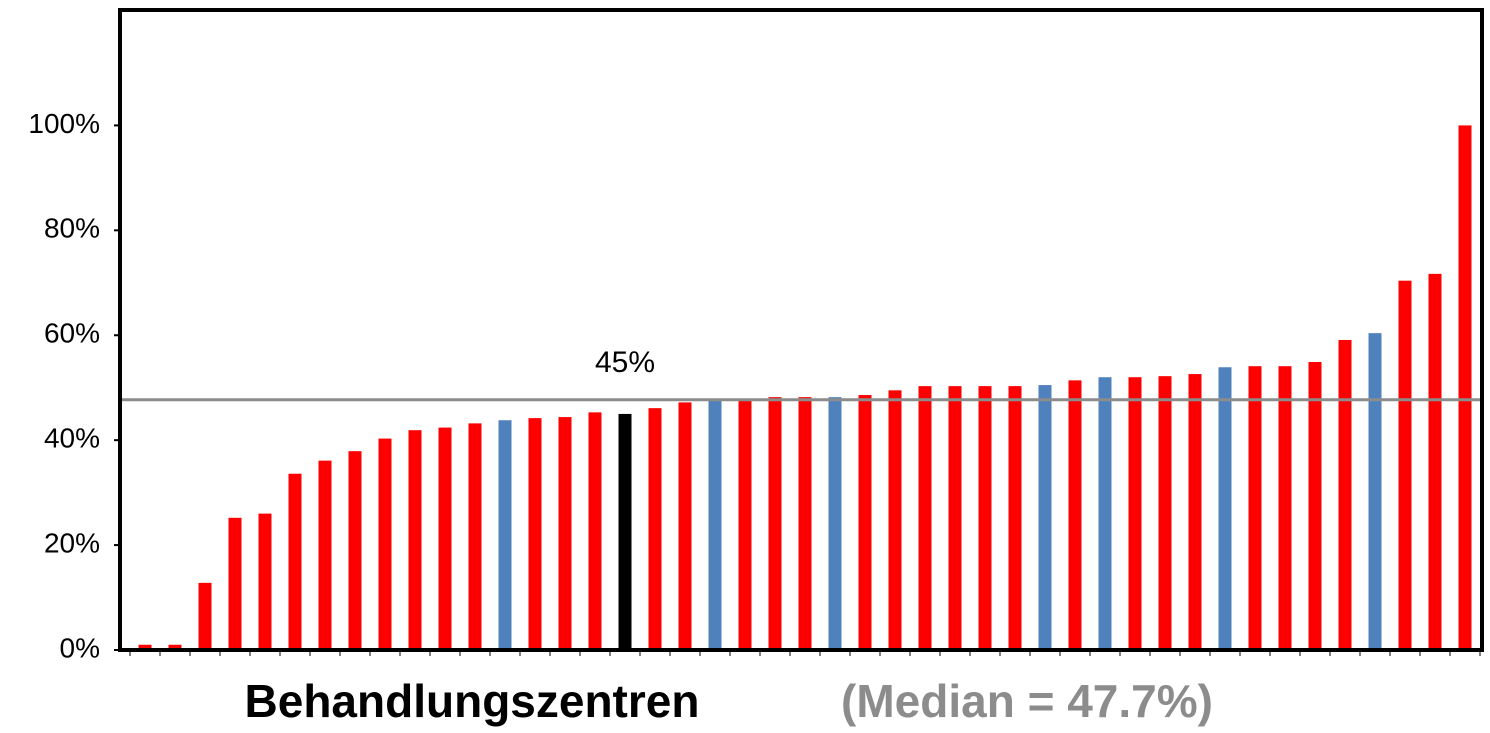 The width and height of the screenshot is (1490, 733). What do you see at coordinates (625, 362) in the screenshot?
I see `value-label: 45%` at bounding box center [625, 362].